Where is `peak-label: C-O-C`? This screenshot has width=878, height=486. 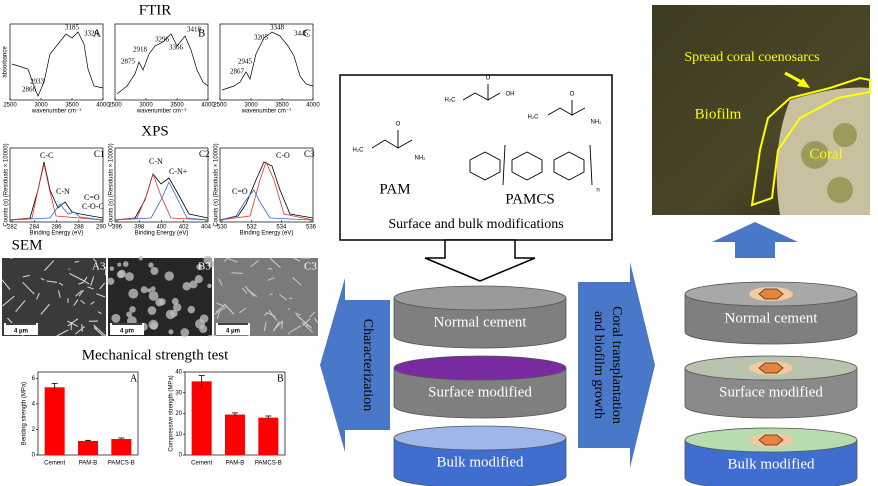
peak-label: C-O-C is located at coordinates (93, 206).